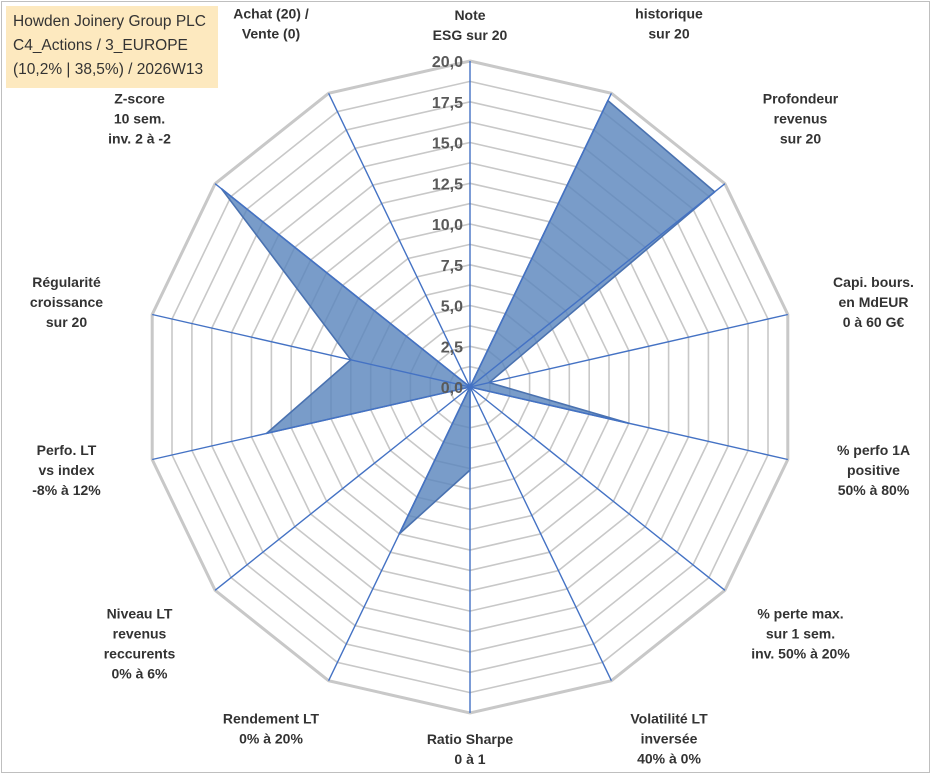 The width and height of the screenshot is (933, 776). Describe the element at coordinates (66, 470) in the screenshot. I see `axis-label: Perfo. LT vs index -8% à 12%` at that location.